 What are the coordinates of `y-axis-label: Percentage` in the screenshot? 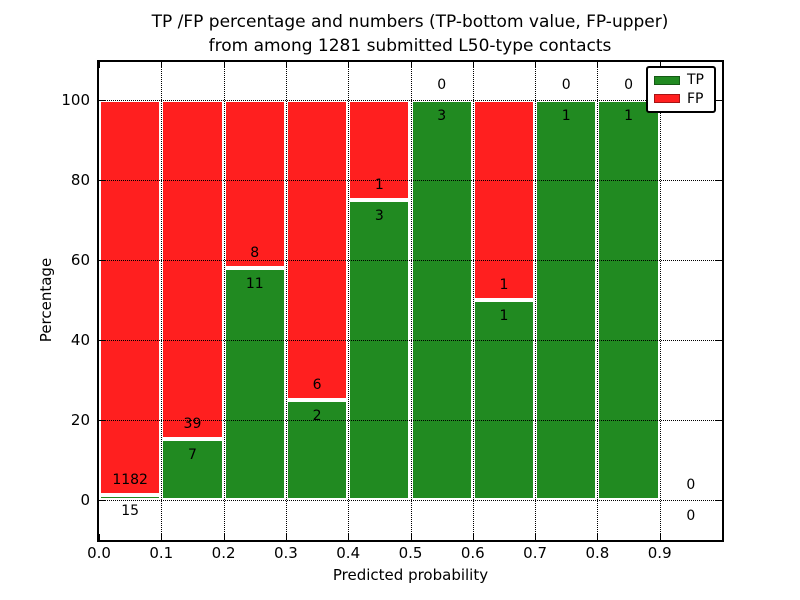 It's located at (46, 300).